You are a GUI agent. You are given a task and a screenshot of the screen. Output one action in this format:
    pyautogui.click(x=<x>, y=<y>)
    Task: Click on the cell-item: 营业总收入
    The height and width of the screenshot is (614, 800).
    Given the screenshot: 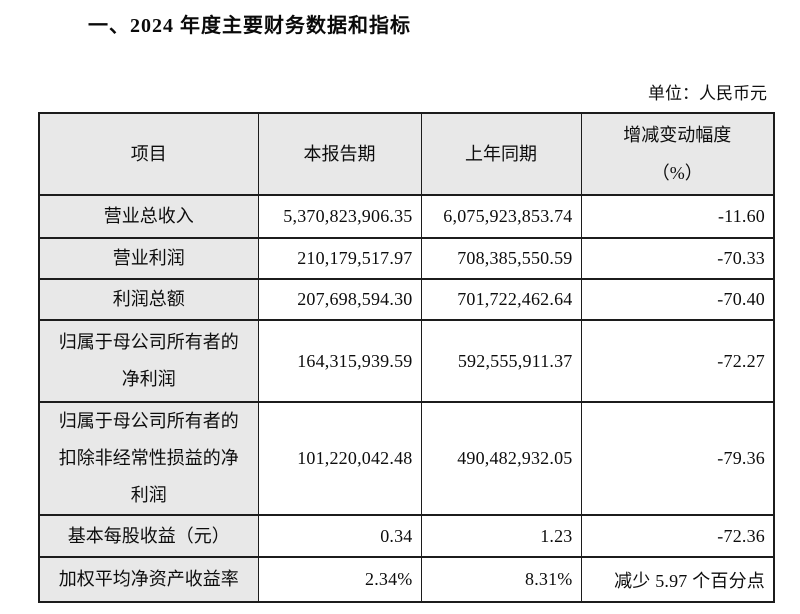 What is the action you would take?
    pyautogui.click(x=148, y=216)
    